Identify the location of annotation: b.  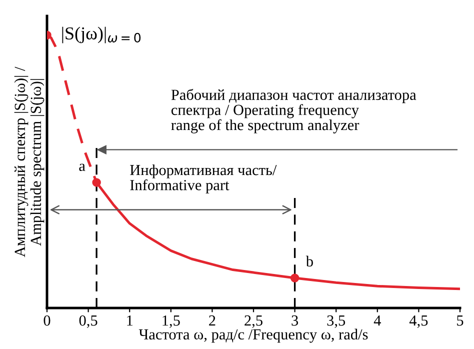
(309, 261).